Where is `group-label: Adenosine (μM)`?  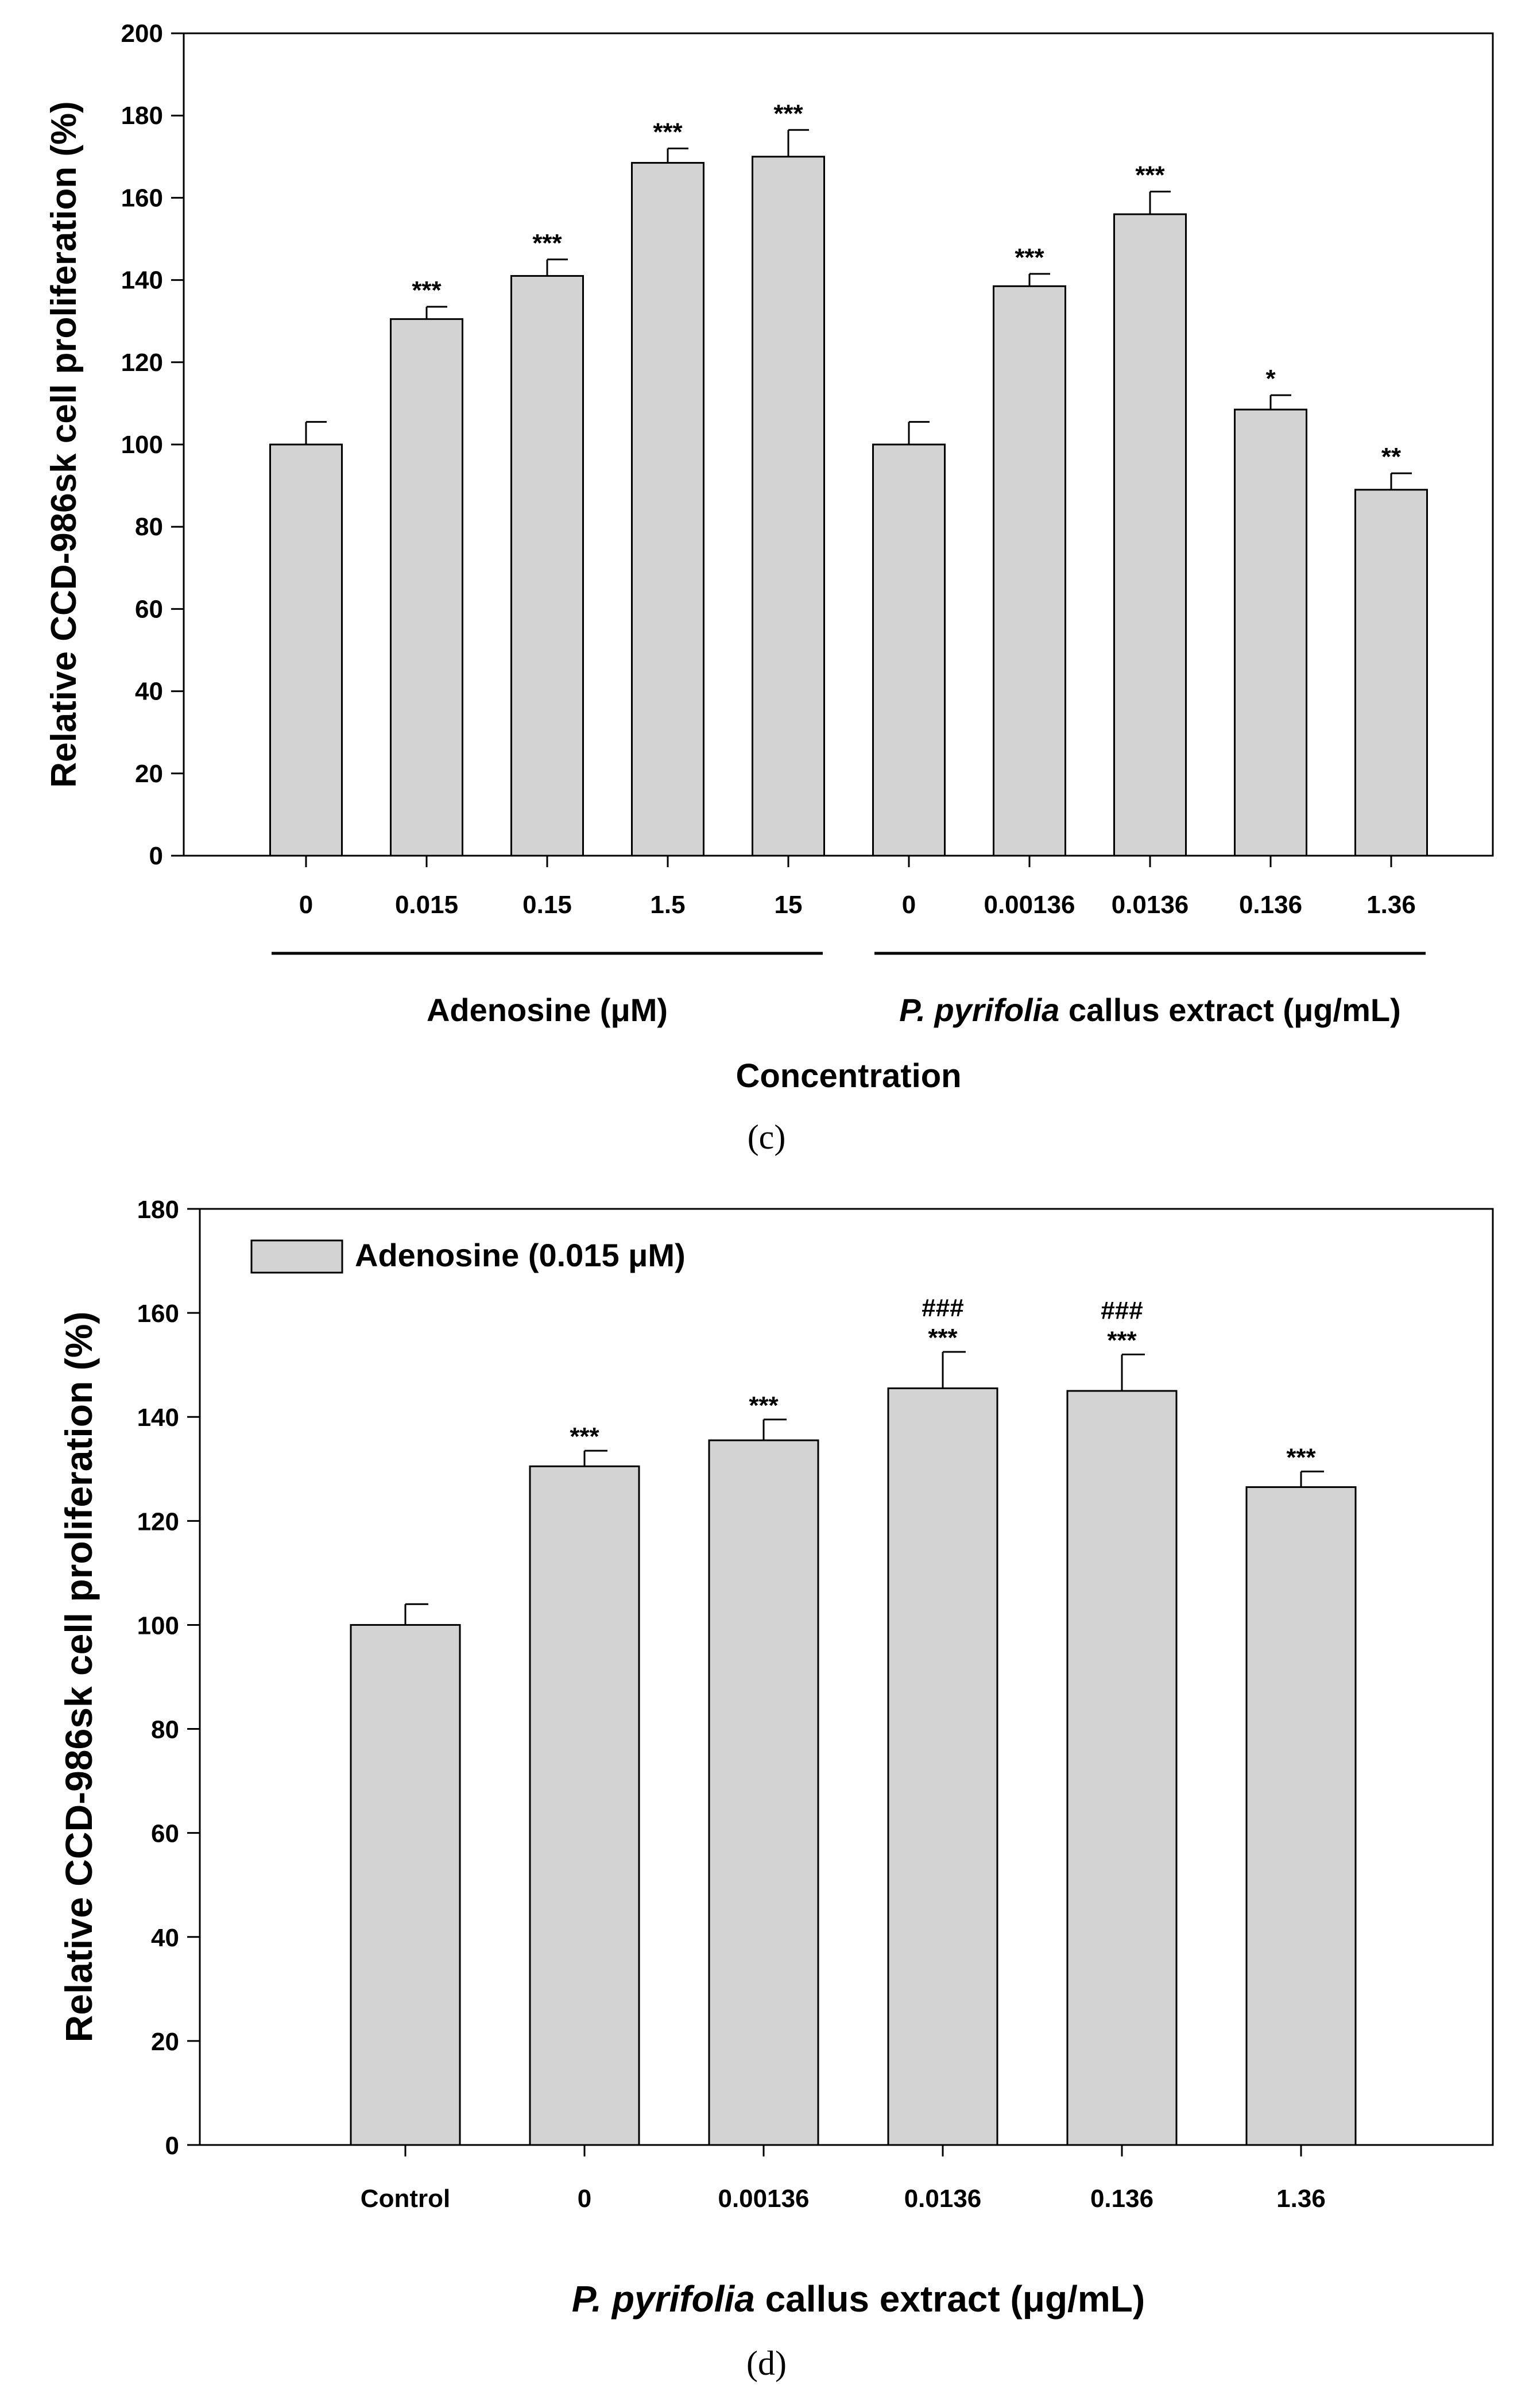 group-label: Adenosine (μM) is located at coordinates (547, 1010).